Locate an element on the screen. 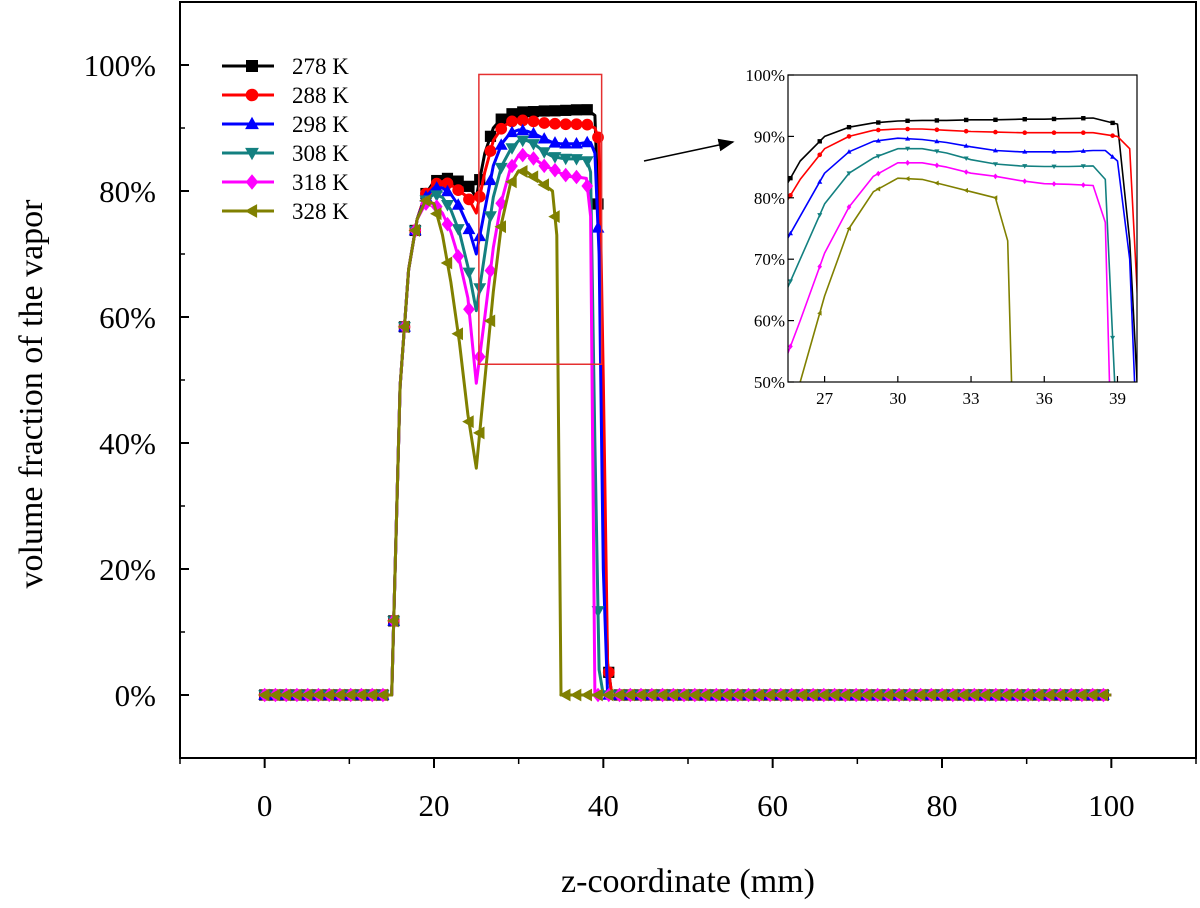 This screenshot has height=908, width=1200. zoom-arrow is located at coordinates (689, 150).